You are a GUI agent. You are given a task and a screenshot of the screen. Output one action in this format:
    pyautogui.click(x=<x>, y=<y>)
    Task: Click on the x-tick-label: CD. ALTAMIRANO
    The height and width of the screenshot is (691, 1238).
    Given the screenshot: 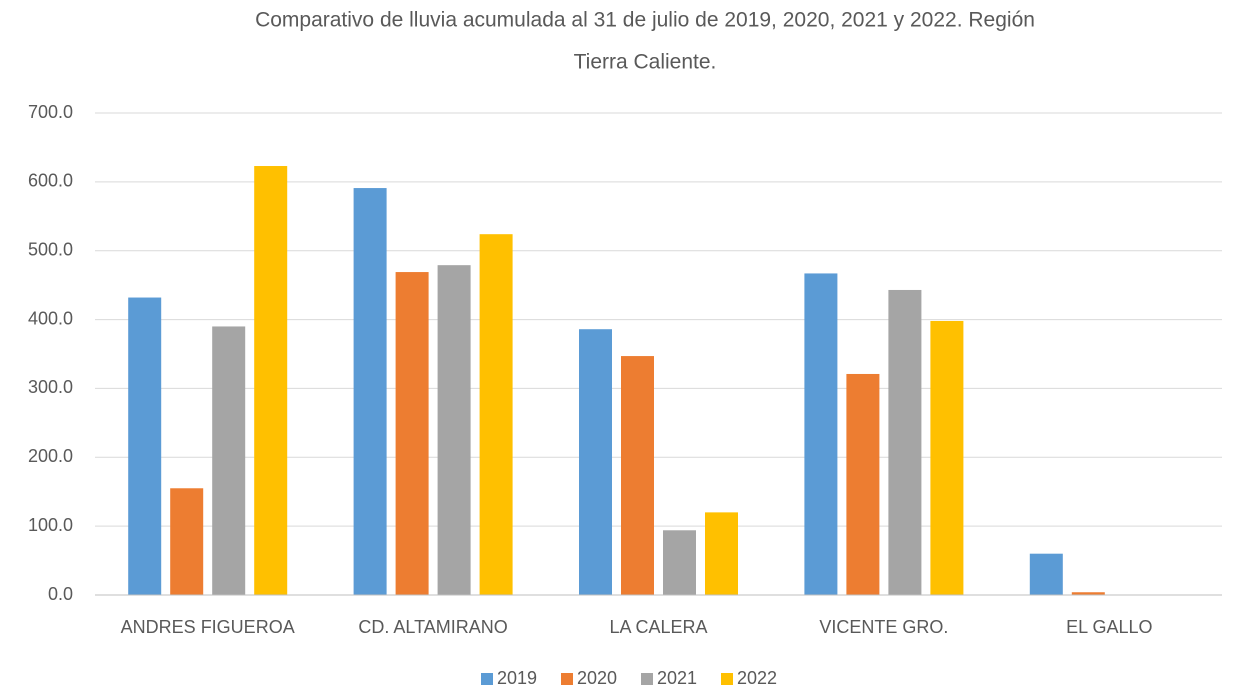 What is the action you would take?
    pyautogui.click(x=432, y=627)
    